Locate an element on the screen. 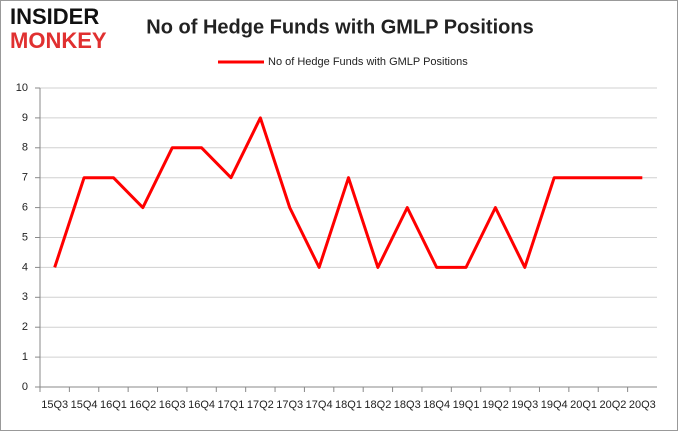 This screenshot has width=678, height=431. x-tick-label: 20Q3 is located at coordinates (642, 405).